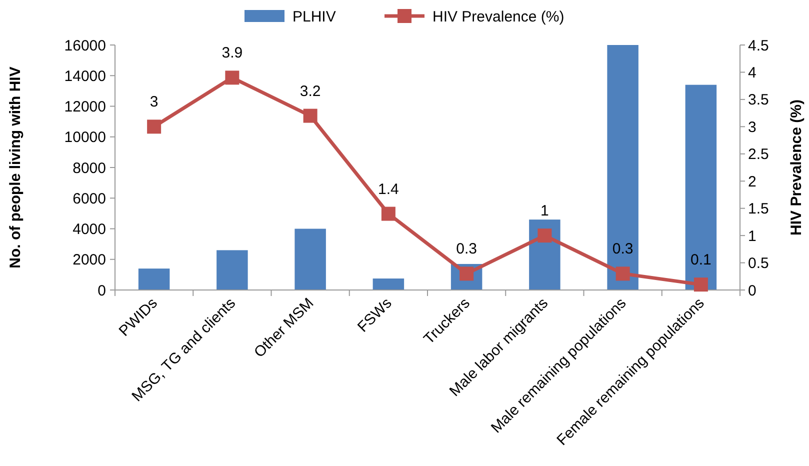 The height and width of the screenshot is (466, 809). What do you see at coordinates (85, 107) in the screenshot?
I see `y-tick-label: 12000` at bounding box center [85, 107].